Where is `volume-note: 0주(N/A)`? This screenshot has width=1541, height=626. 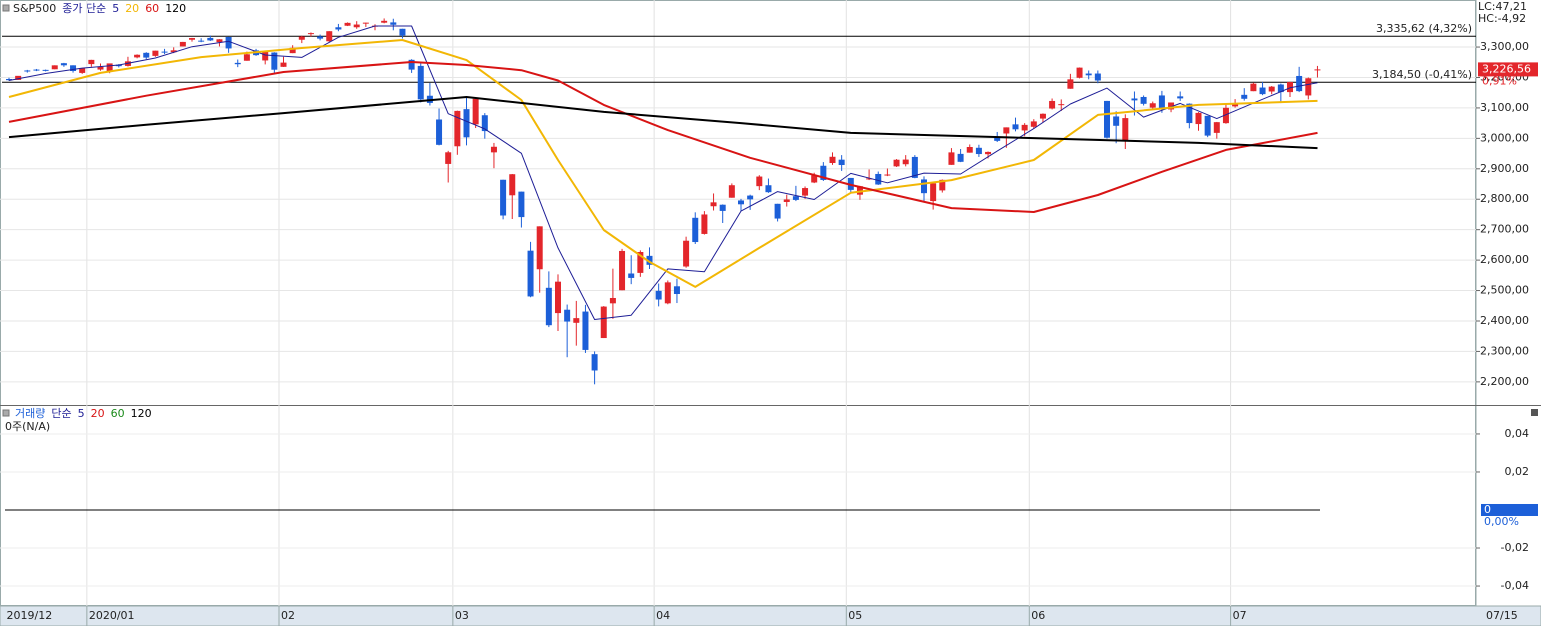 volume-note: 0주(N/A) is located at coordinates (27, 426).